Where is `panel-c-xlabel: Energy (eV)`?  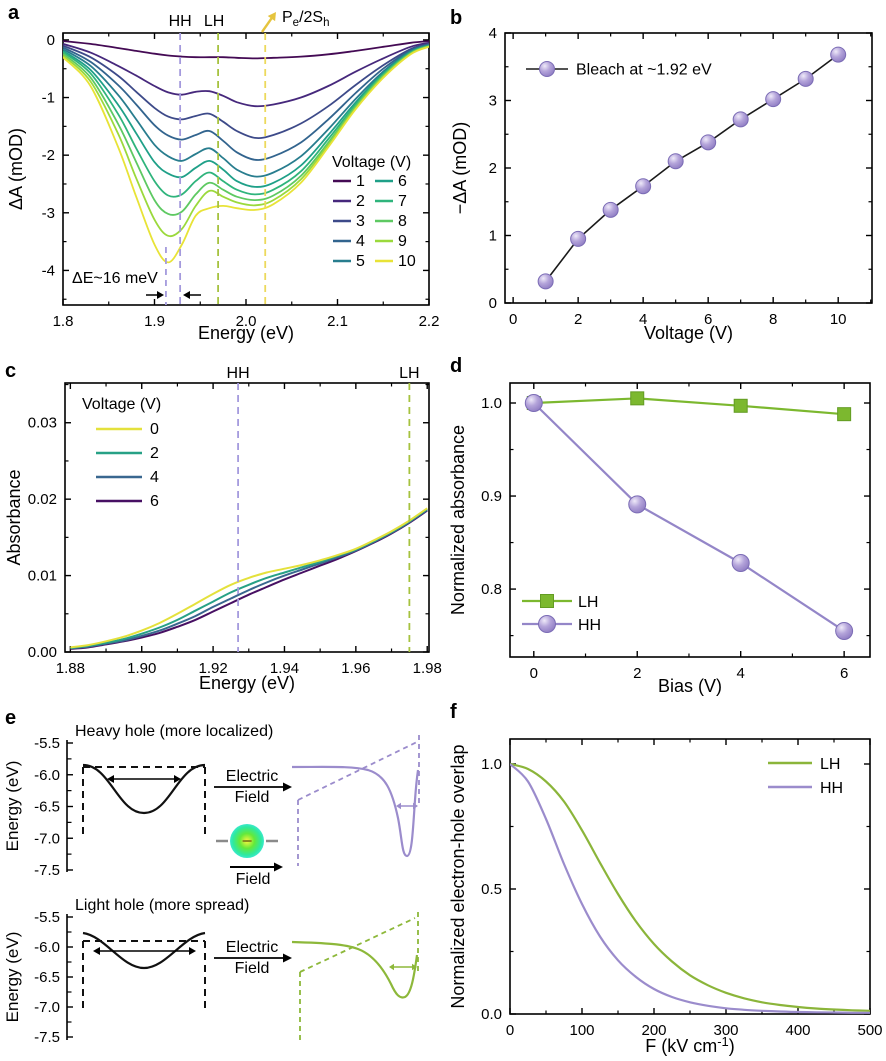
panel-c-xlabel: Energy (eV) is located at coordinates (247, 683).